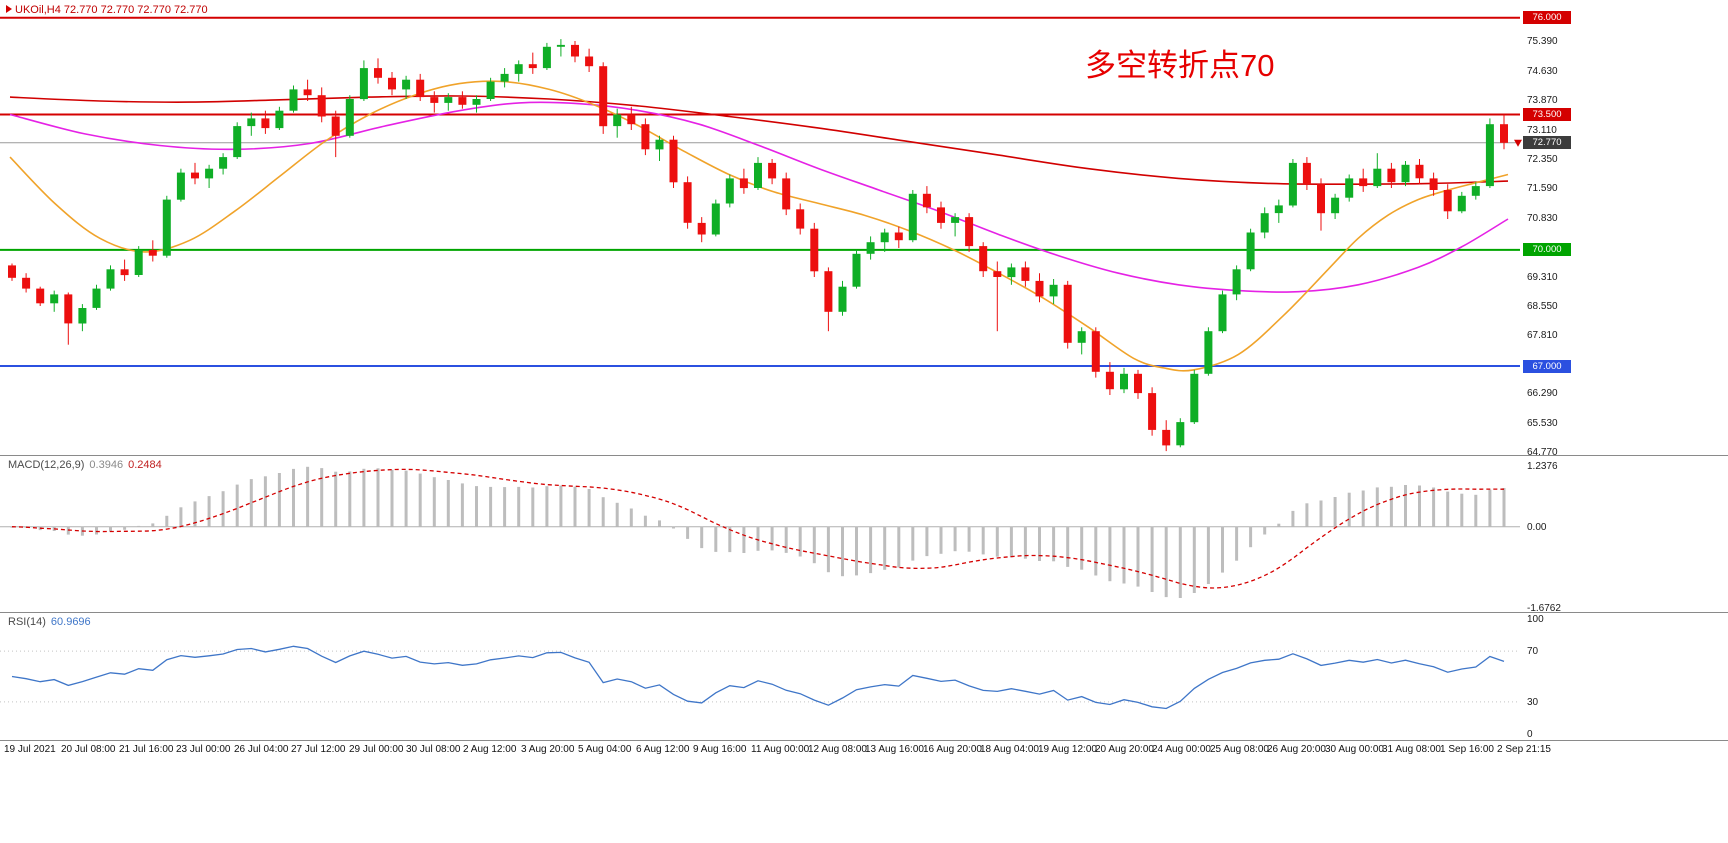  What do you see at coordinates (952, 749) in the screenshot?
I see `time-axis-label: 16 Aug 20:00` at bounding box center [952, 749].